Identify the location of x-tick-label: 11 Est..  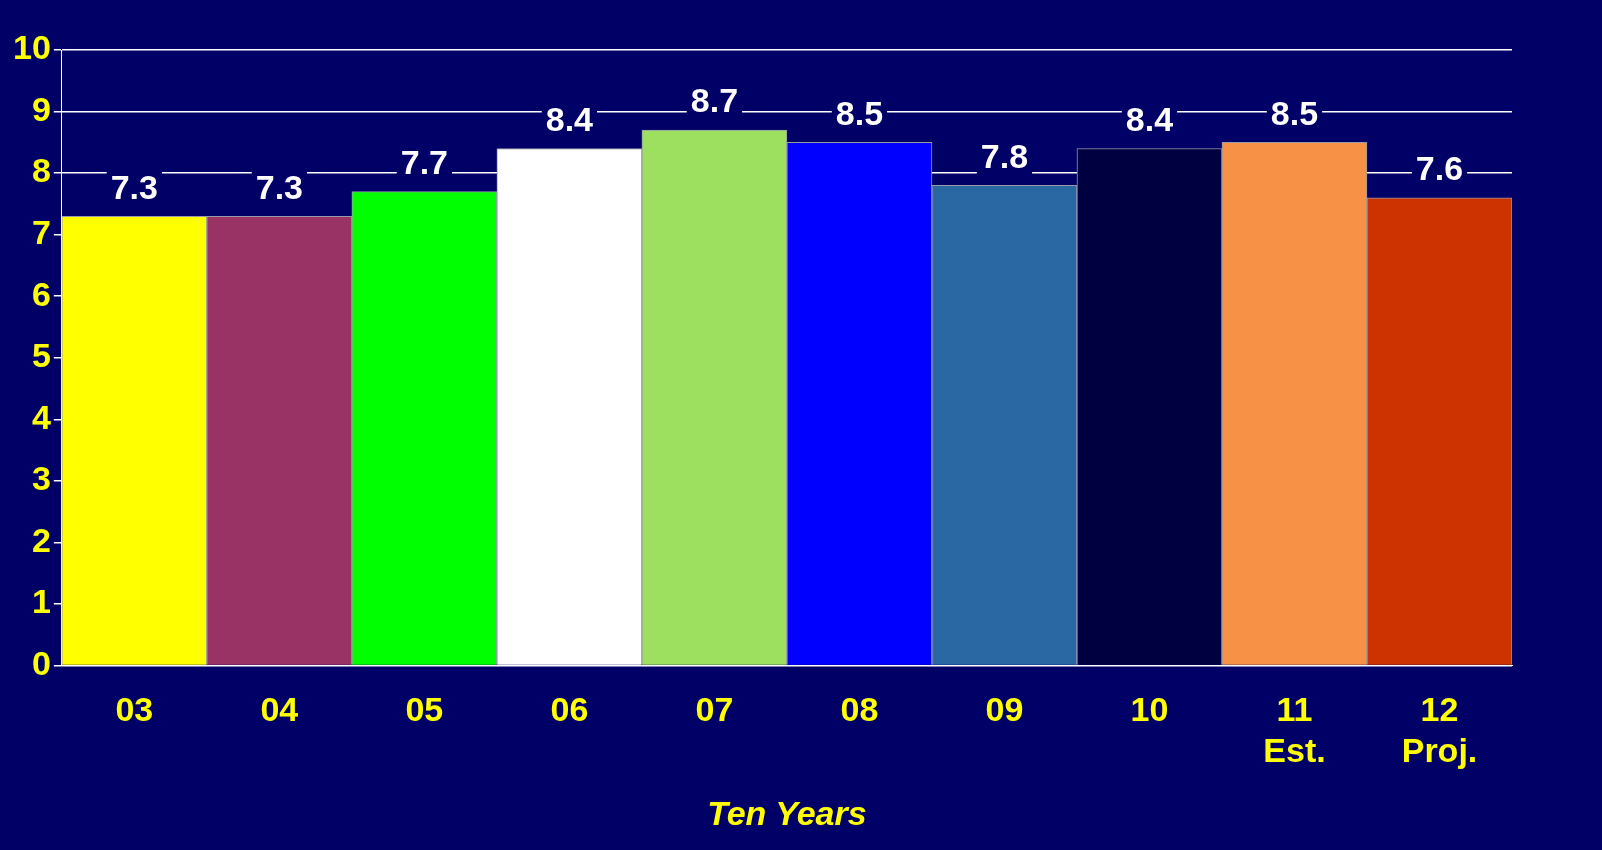
(1294, 730).